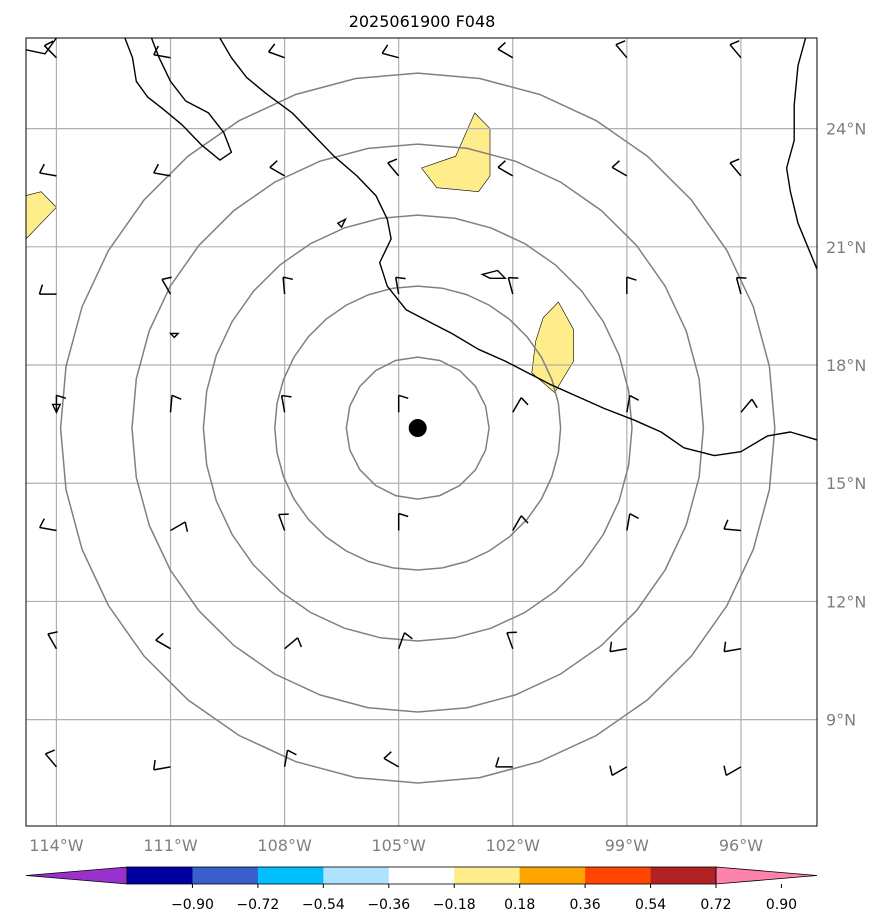 Image resolution: width=887 pixels, height=924 pixels. I want to click on colorbar-extend-low, so click(76, 875).